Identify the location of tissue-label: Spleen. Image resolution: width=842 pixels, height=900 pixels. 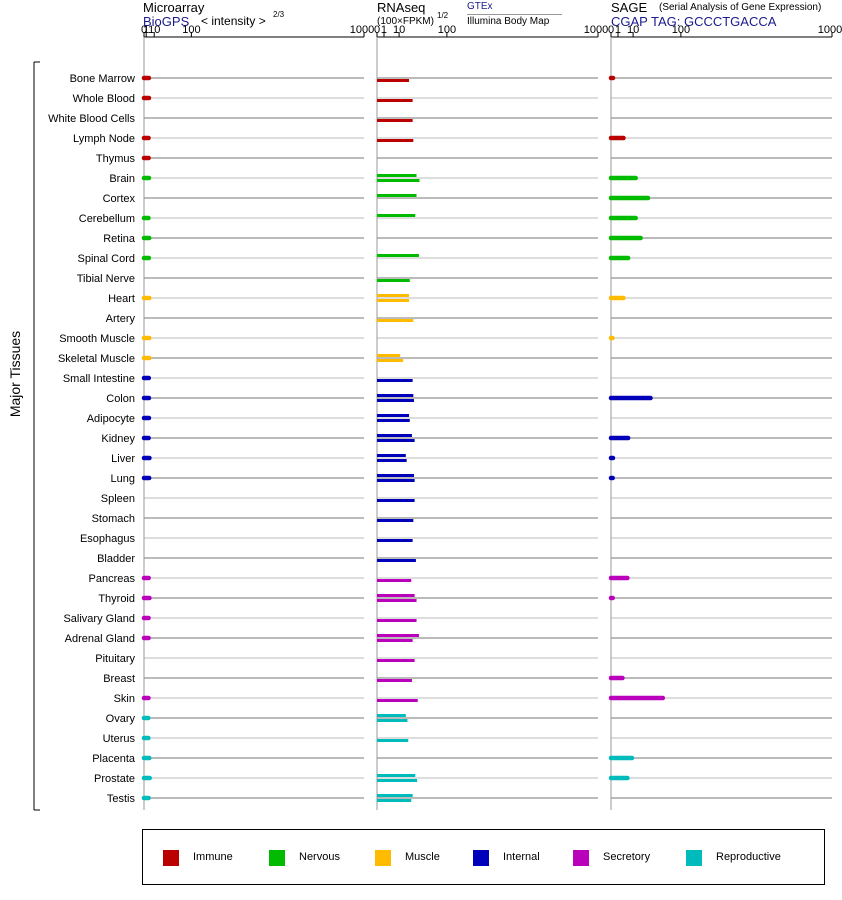
(118, 499).